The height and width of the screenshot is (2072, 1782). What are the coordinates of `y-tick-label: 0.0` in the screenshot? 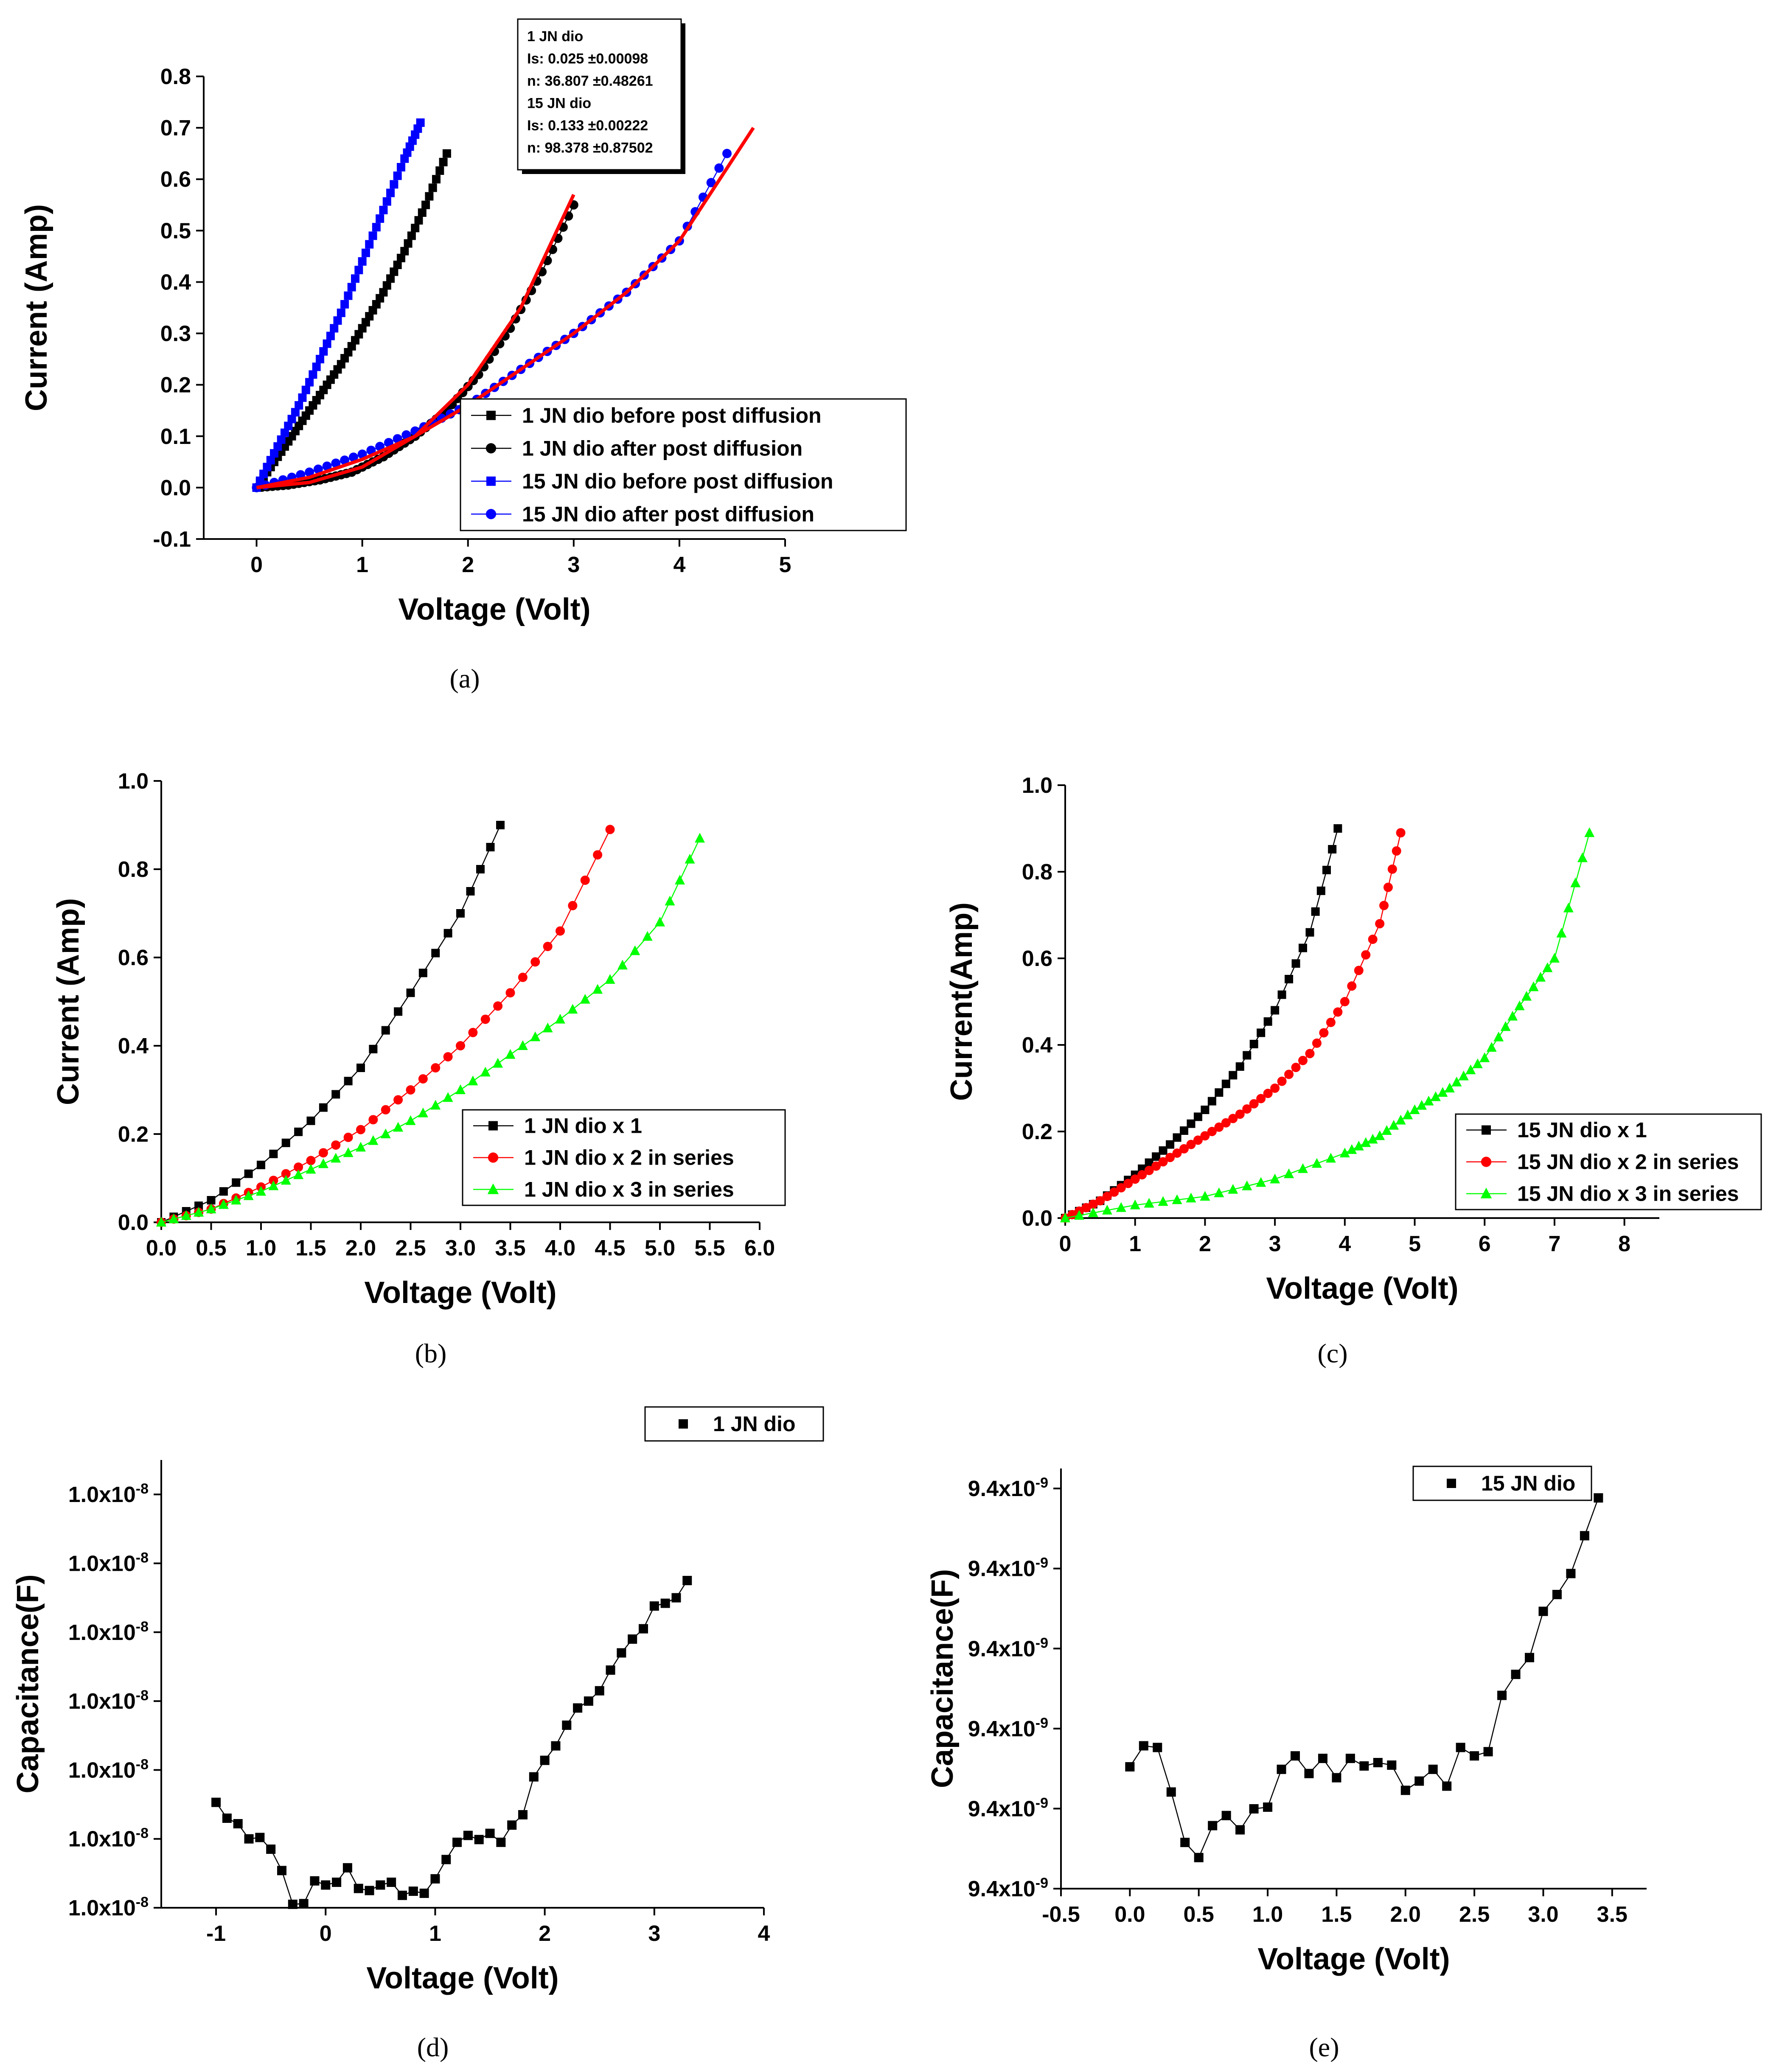 It's located at (175, 488).